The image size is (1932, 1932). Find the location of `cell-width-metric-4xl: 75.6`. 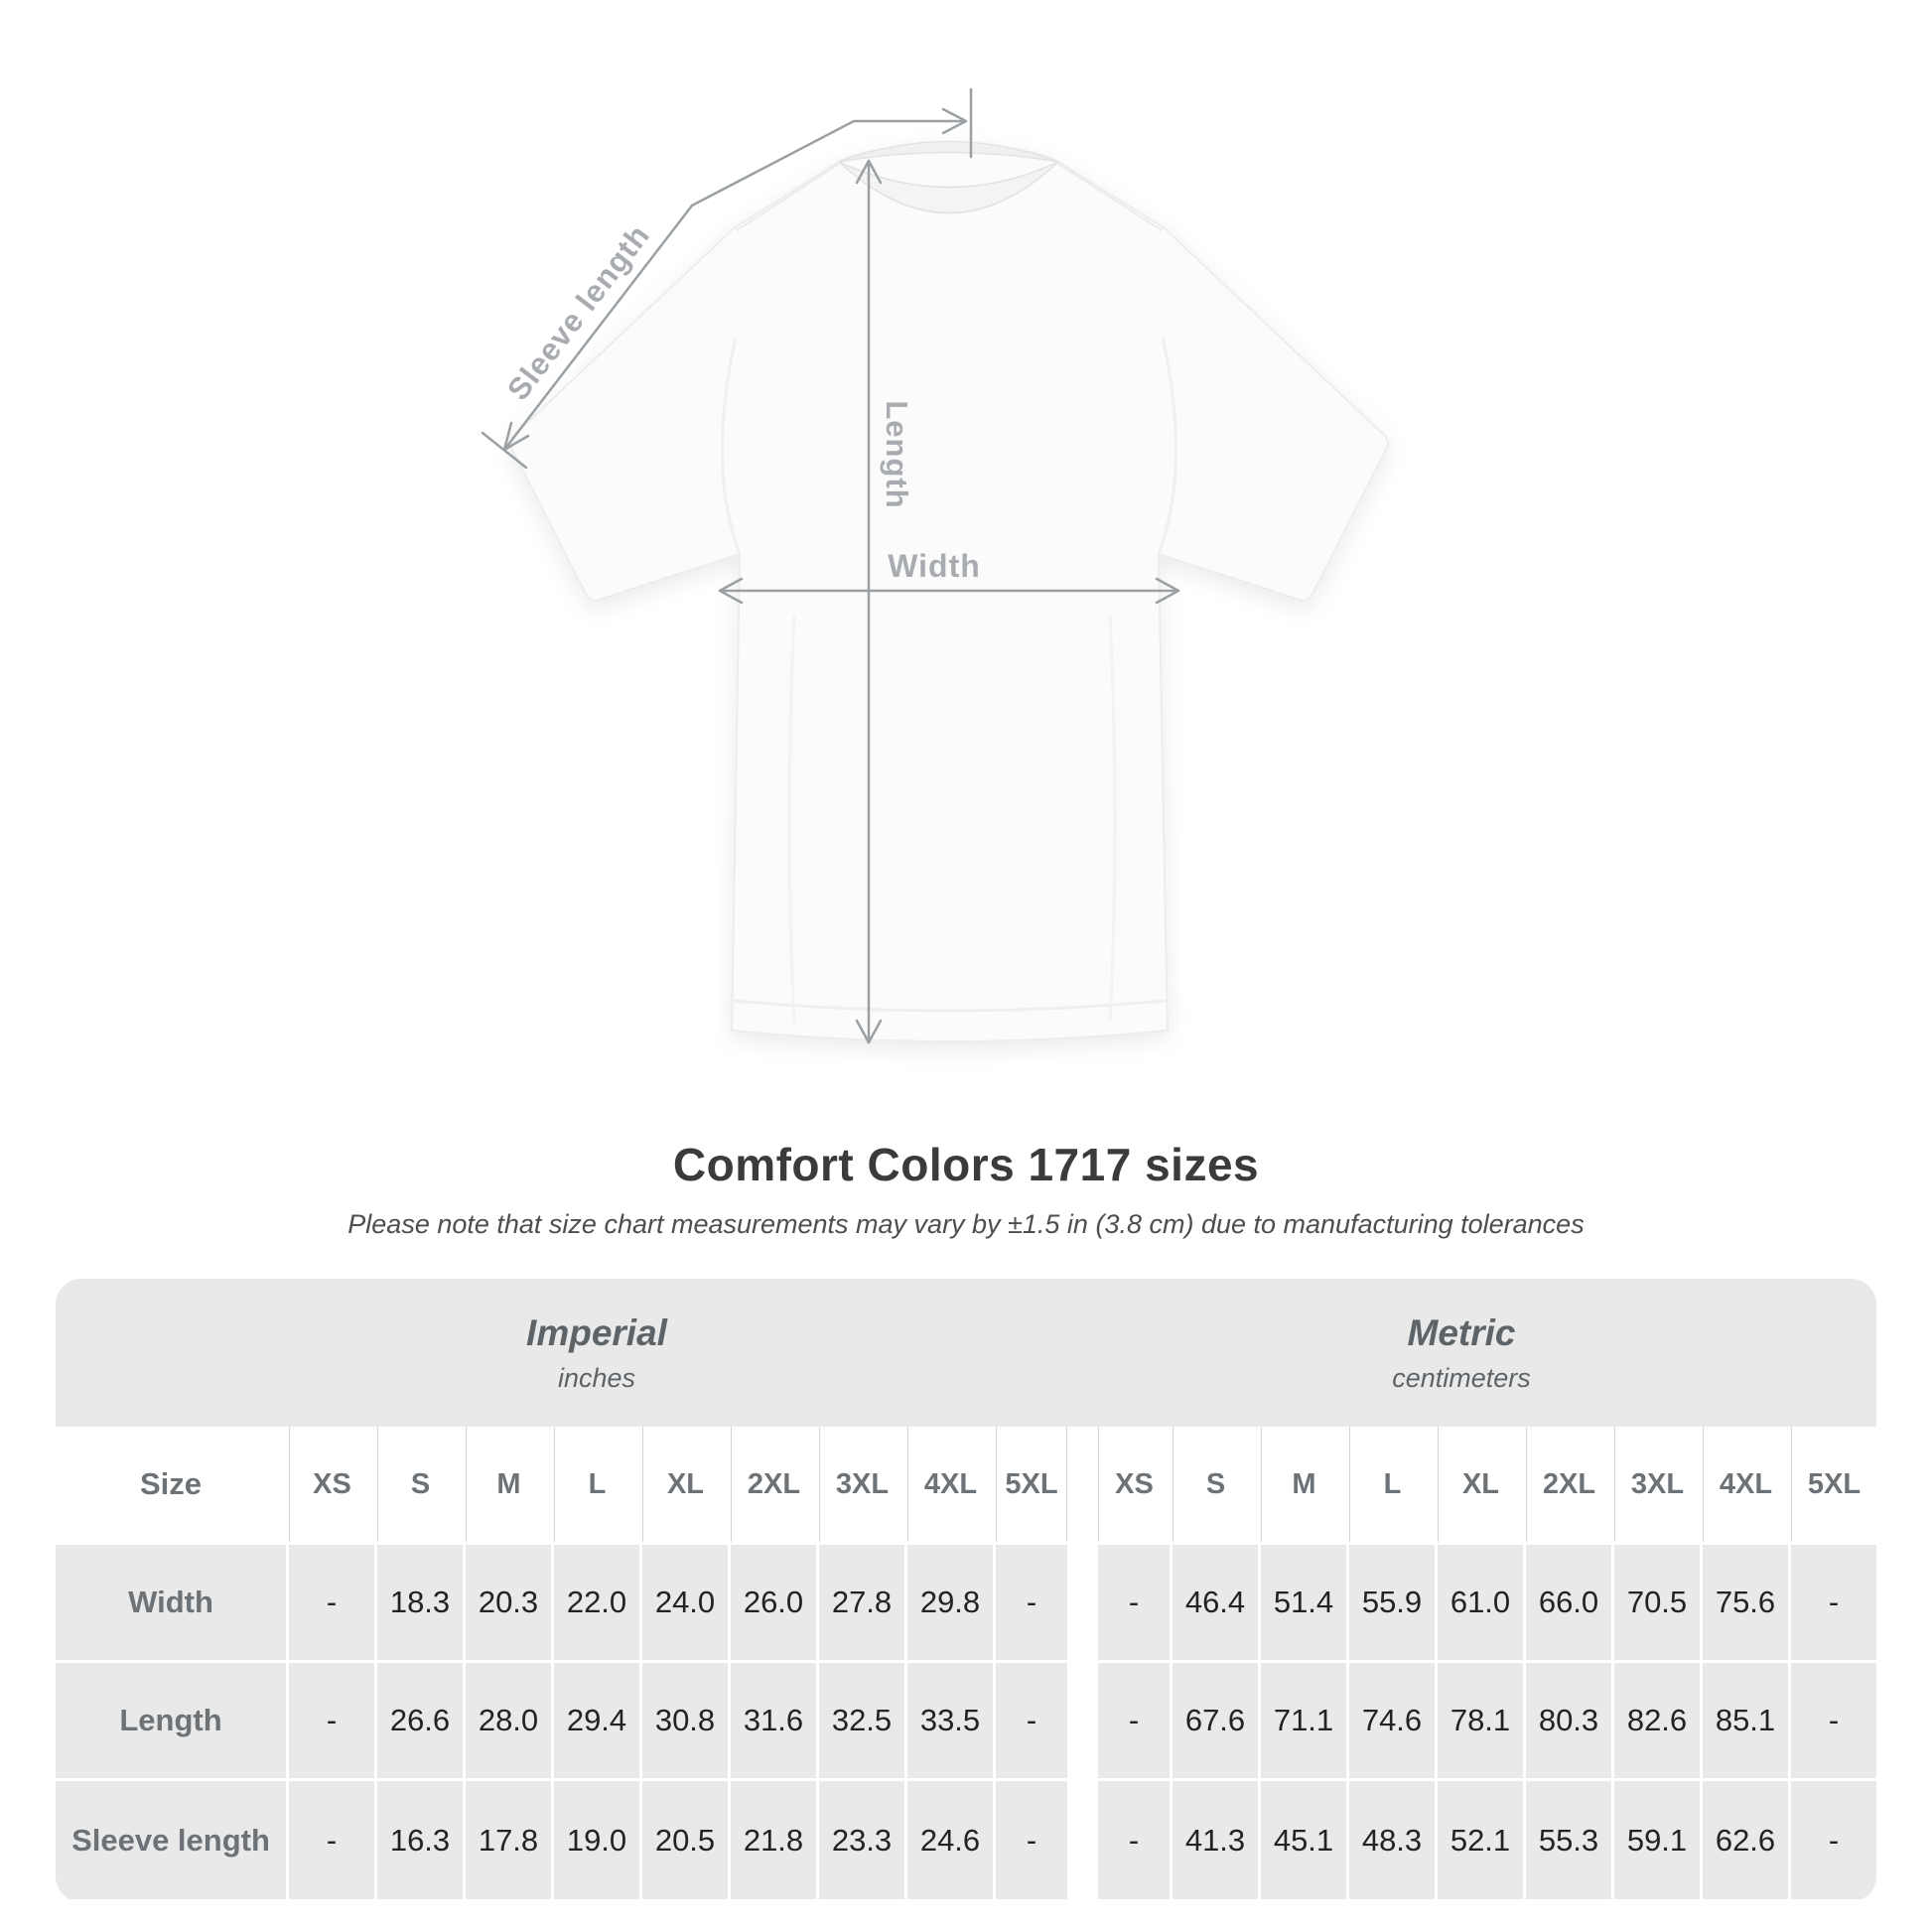

cell-width-metric-4xl: 75.6 is located at coordinates (1746, 1602).